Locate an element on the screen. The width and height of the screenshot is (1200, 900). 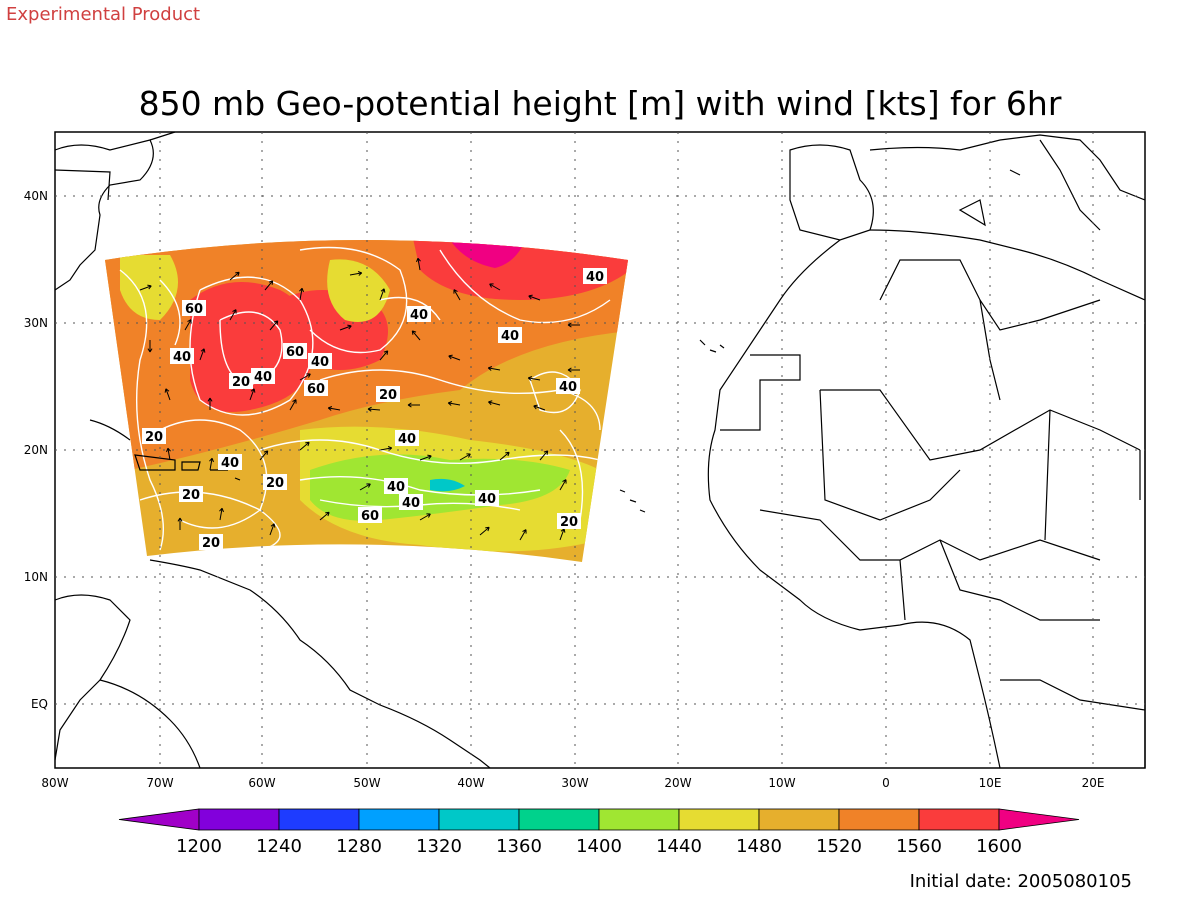
colorbar-label: 1400 is located at coordinates (599, 846).